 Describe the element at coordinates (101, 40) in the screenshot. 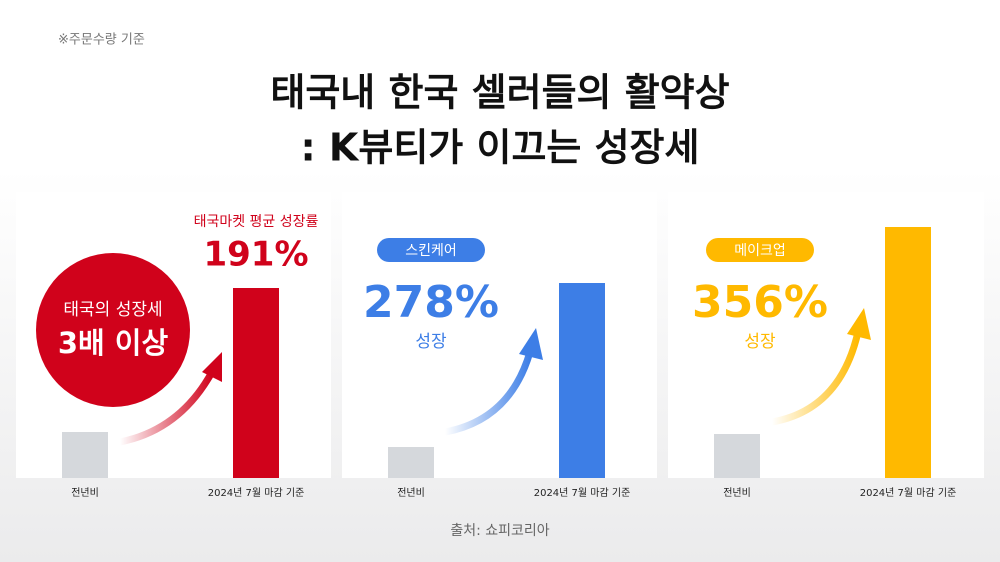

I see `note: ※주문수량 기준` at that location.